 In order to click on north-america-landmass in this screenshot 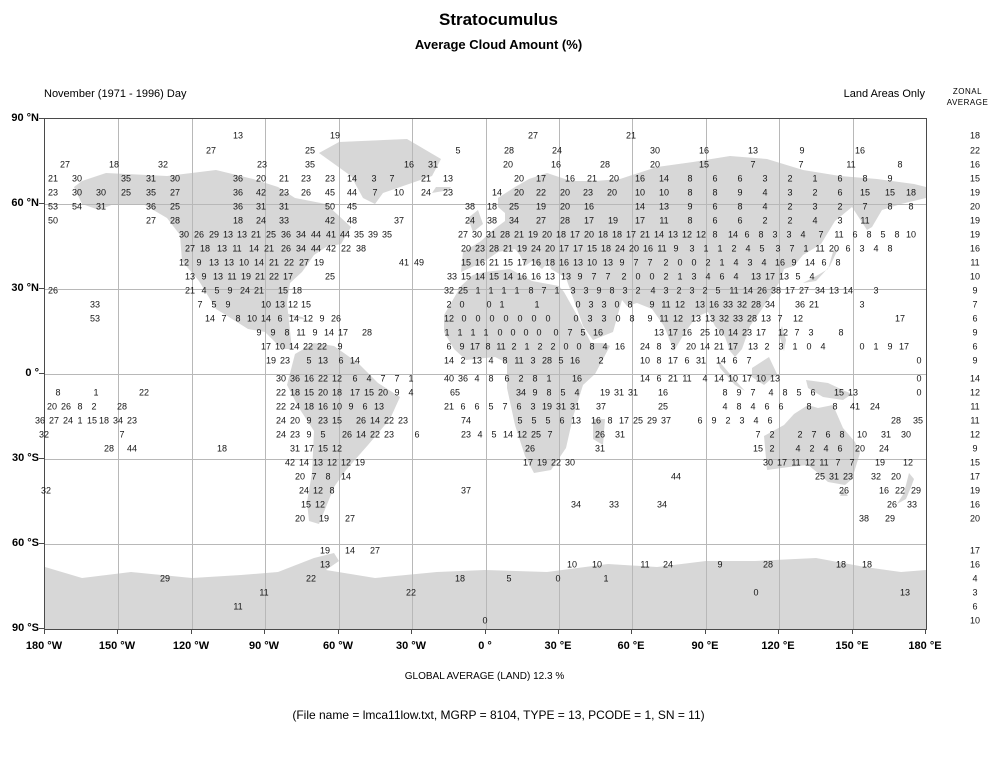, I will do `click(212, 259)`.